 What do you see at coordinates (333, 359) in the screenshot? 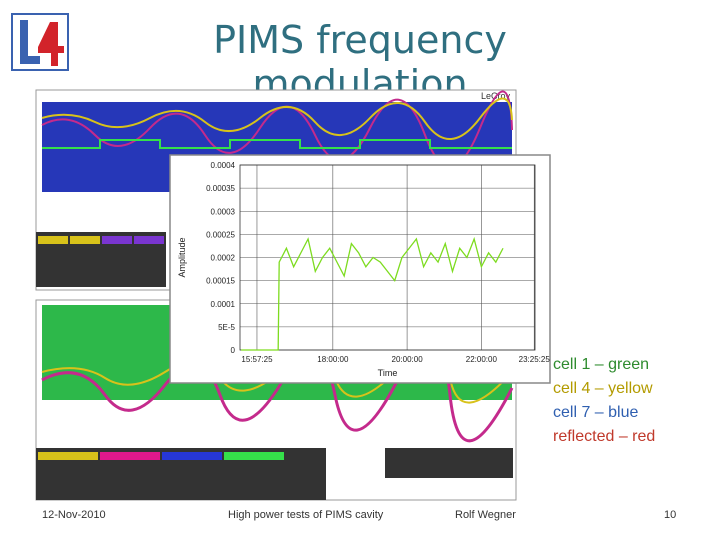
I see `x-tick-label: 18:00:00` at bounding box center [333, 359].